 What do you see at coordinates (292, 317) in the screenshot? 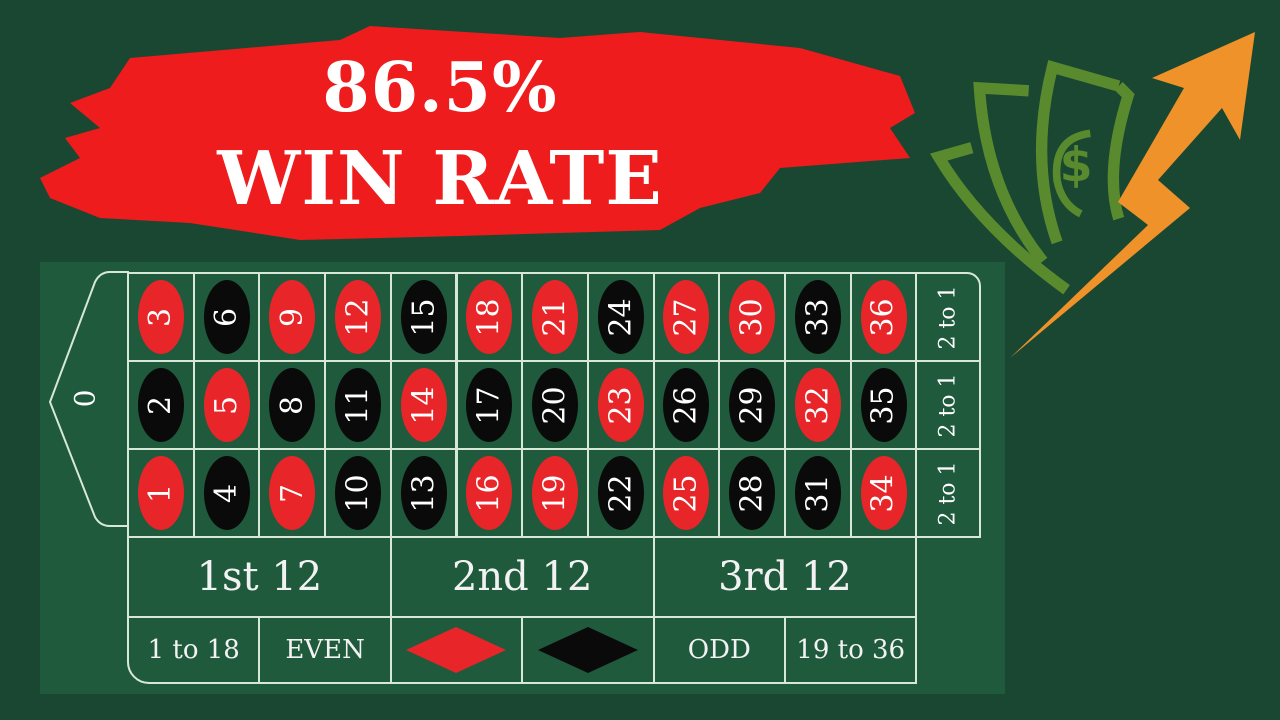
I see `number-cell-9: 9` at bounding box center [292, 317].